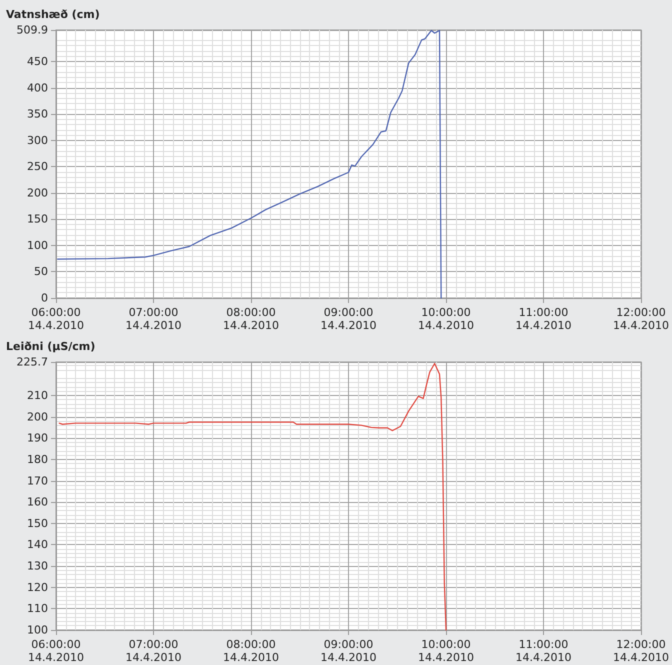  Describe the element at coordinates (37, 566) in the screenshot. I see `y-tick-label: 130` at that location.